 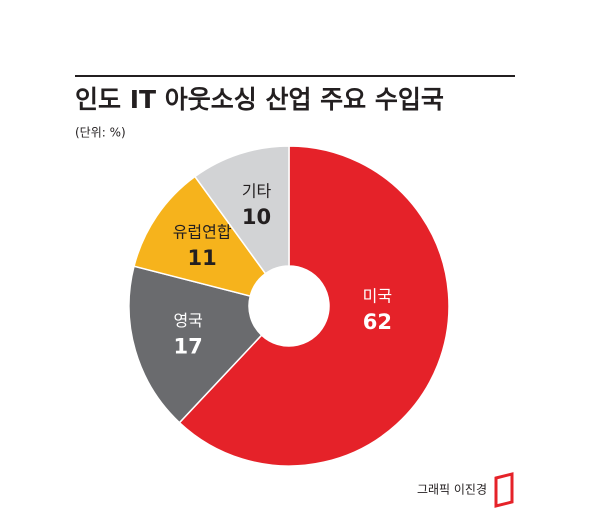 What do you see at coordinates (256, 217) in the screenshot?
I see `slice-value: 10` at bounding box center [256, 217].